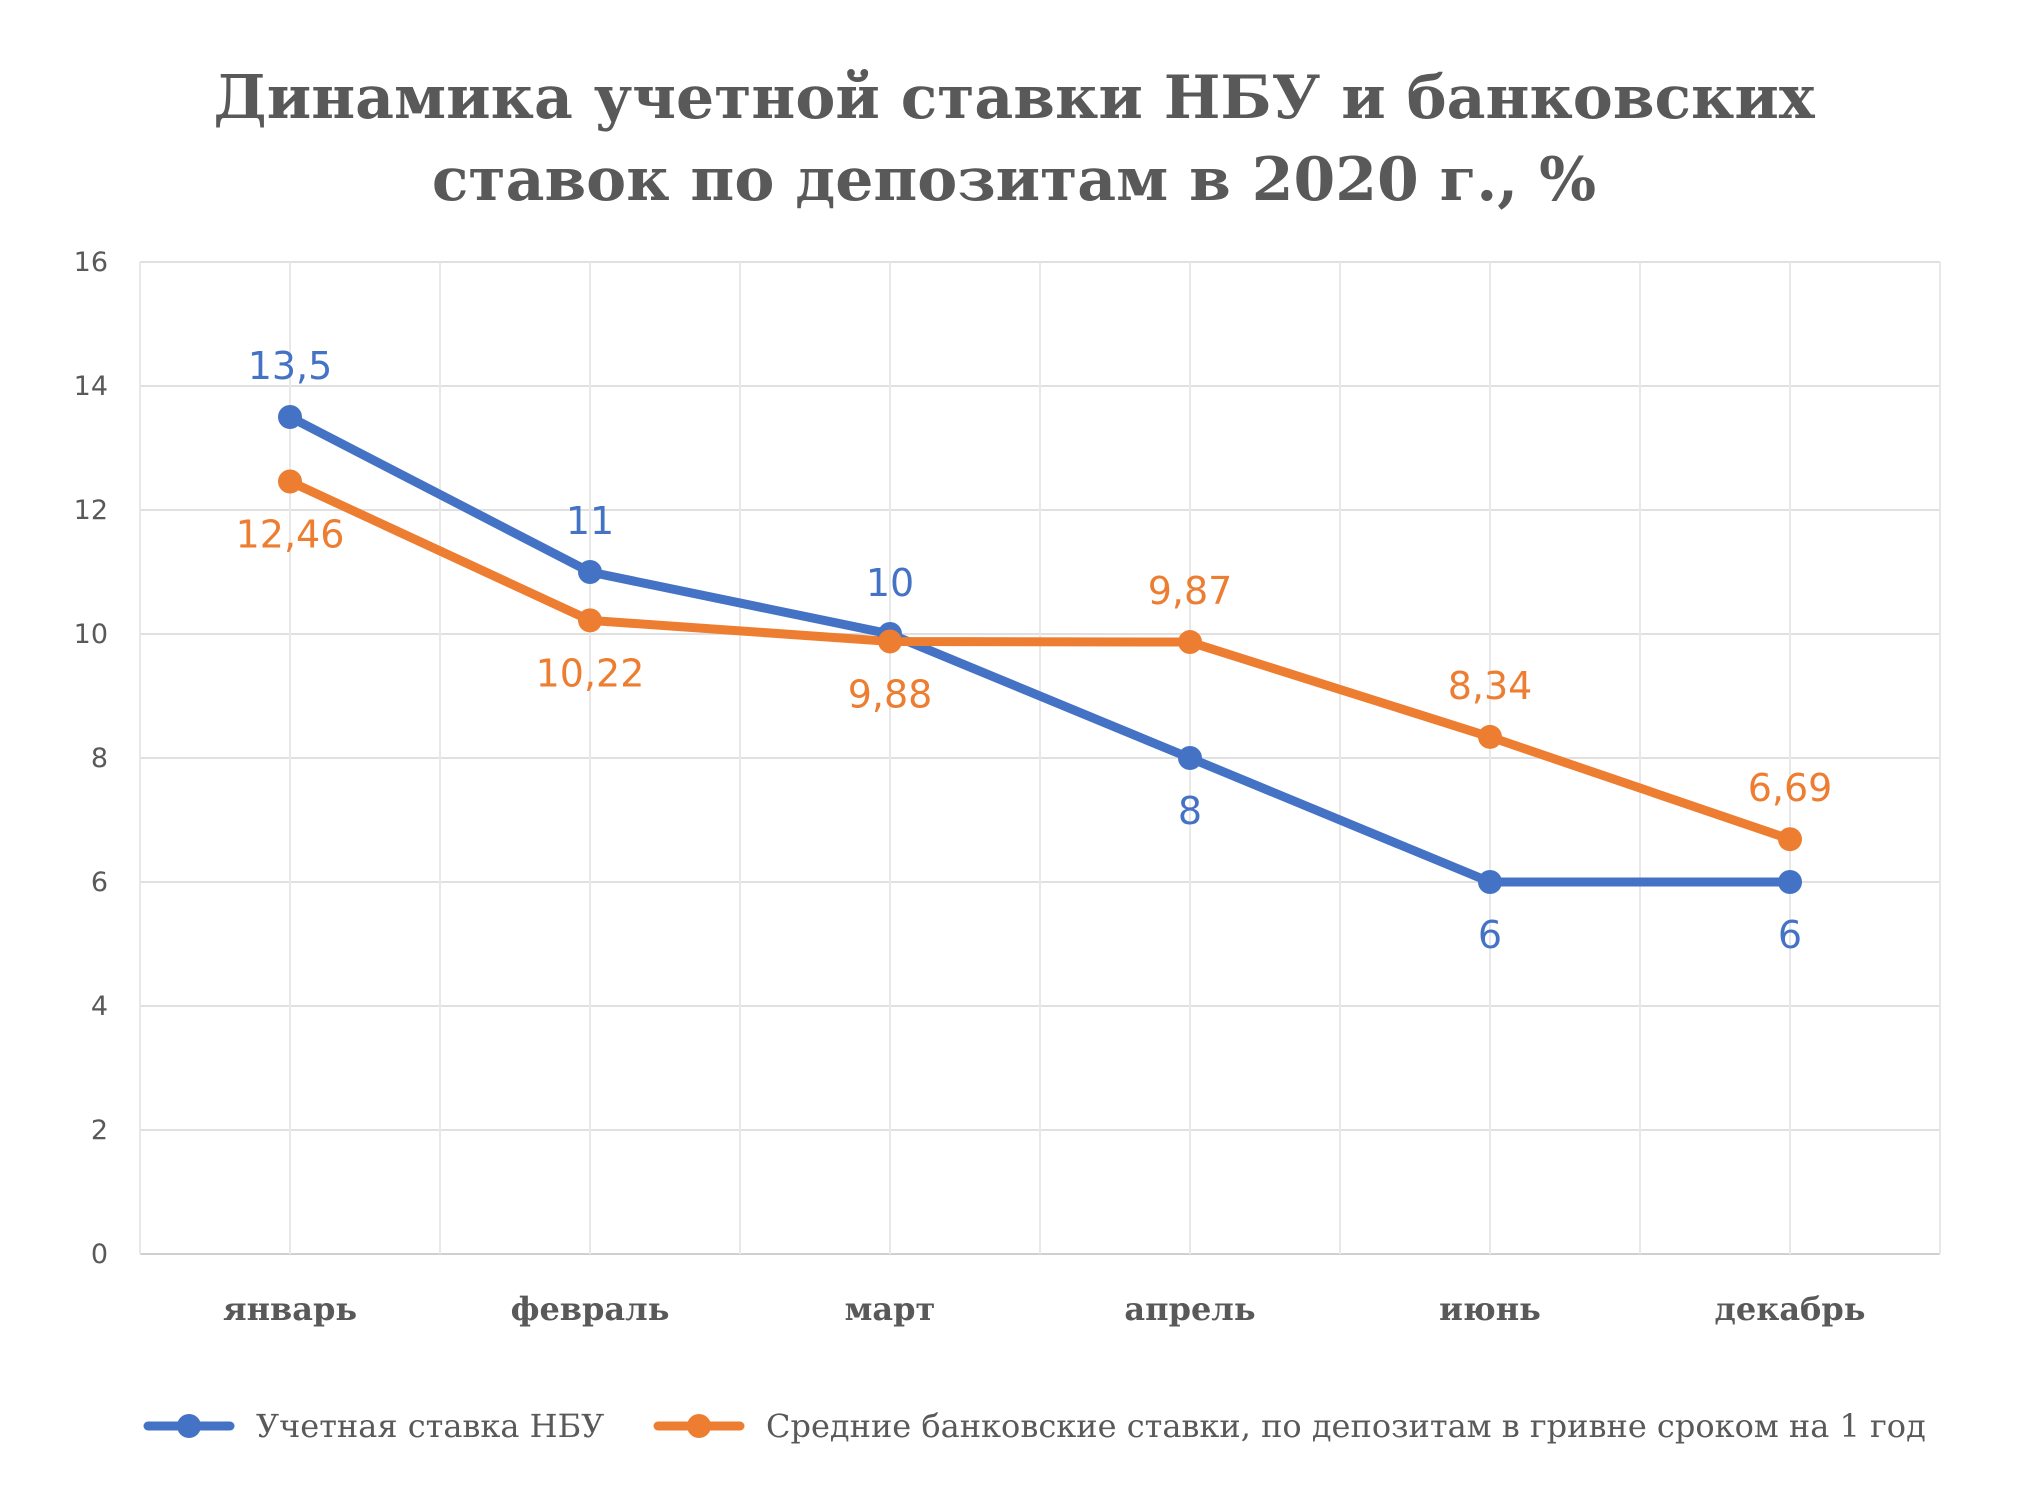 This screenshot has width=2029, height=1511. Describe the element at coordinates (1790, 788) in the screenshot. I see `data-label: 6,69` at that location.